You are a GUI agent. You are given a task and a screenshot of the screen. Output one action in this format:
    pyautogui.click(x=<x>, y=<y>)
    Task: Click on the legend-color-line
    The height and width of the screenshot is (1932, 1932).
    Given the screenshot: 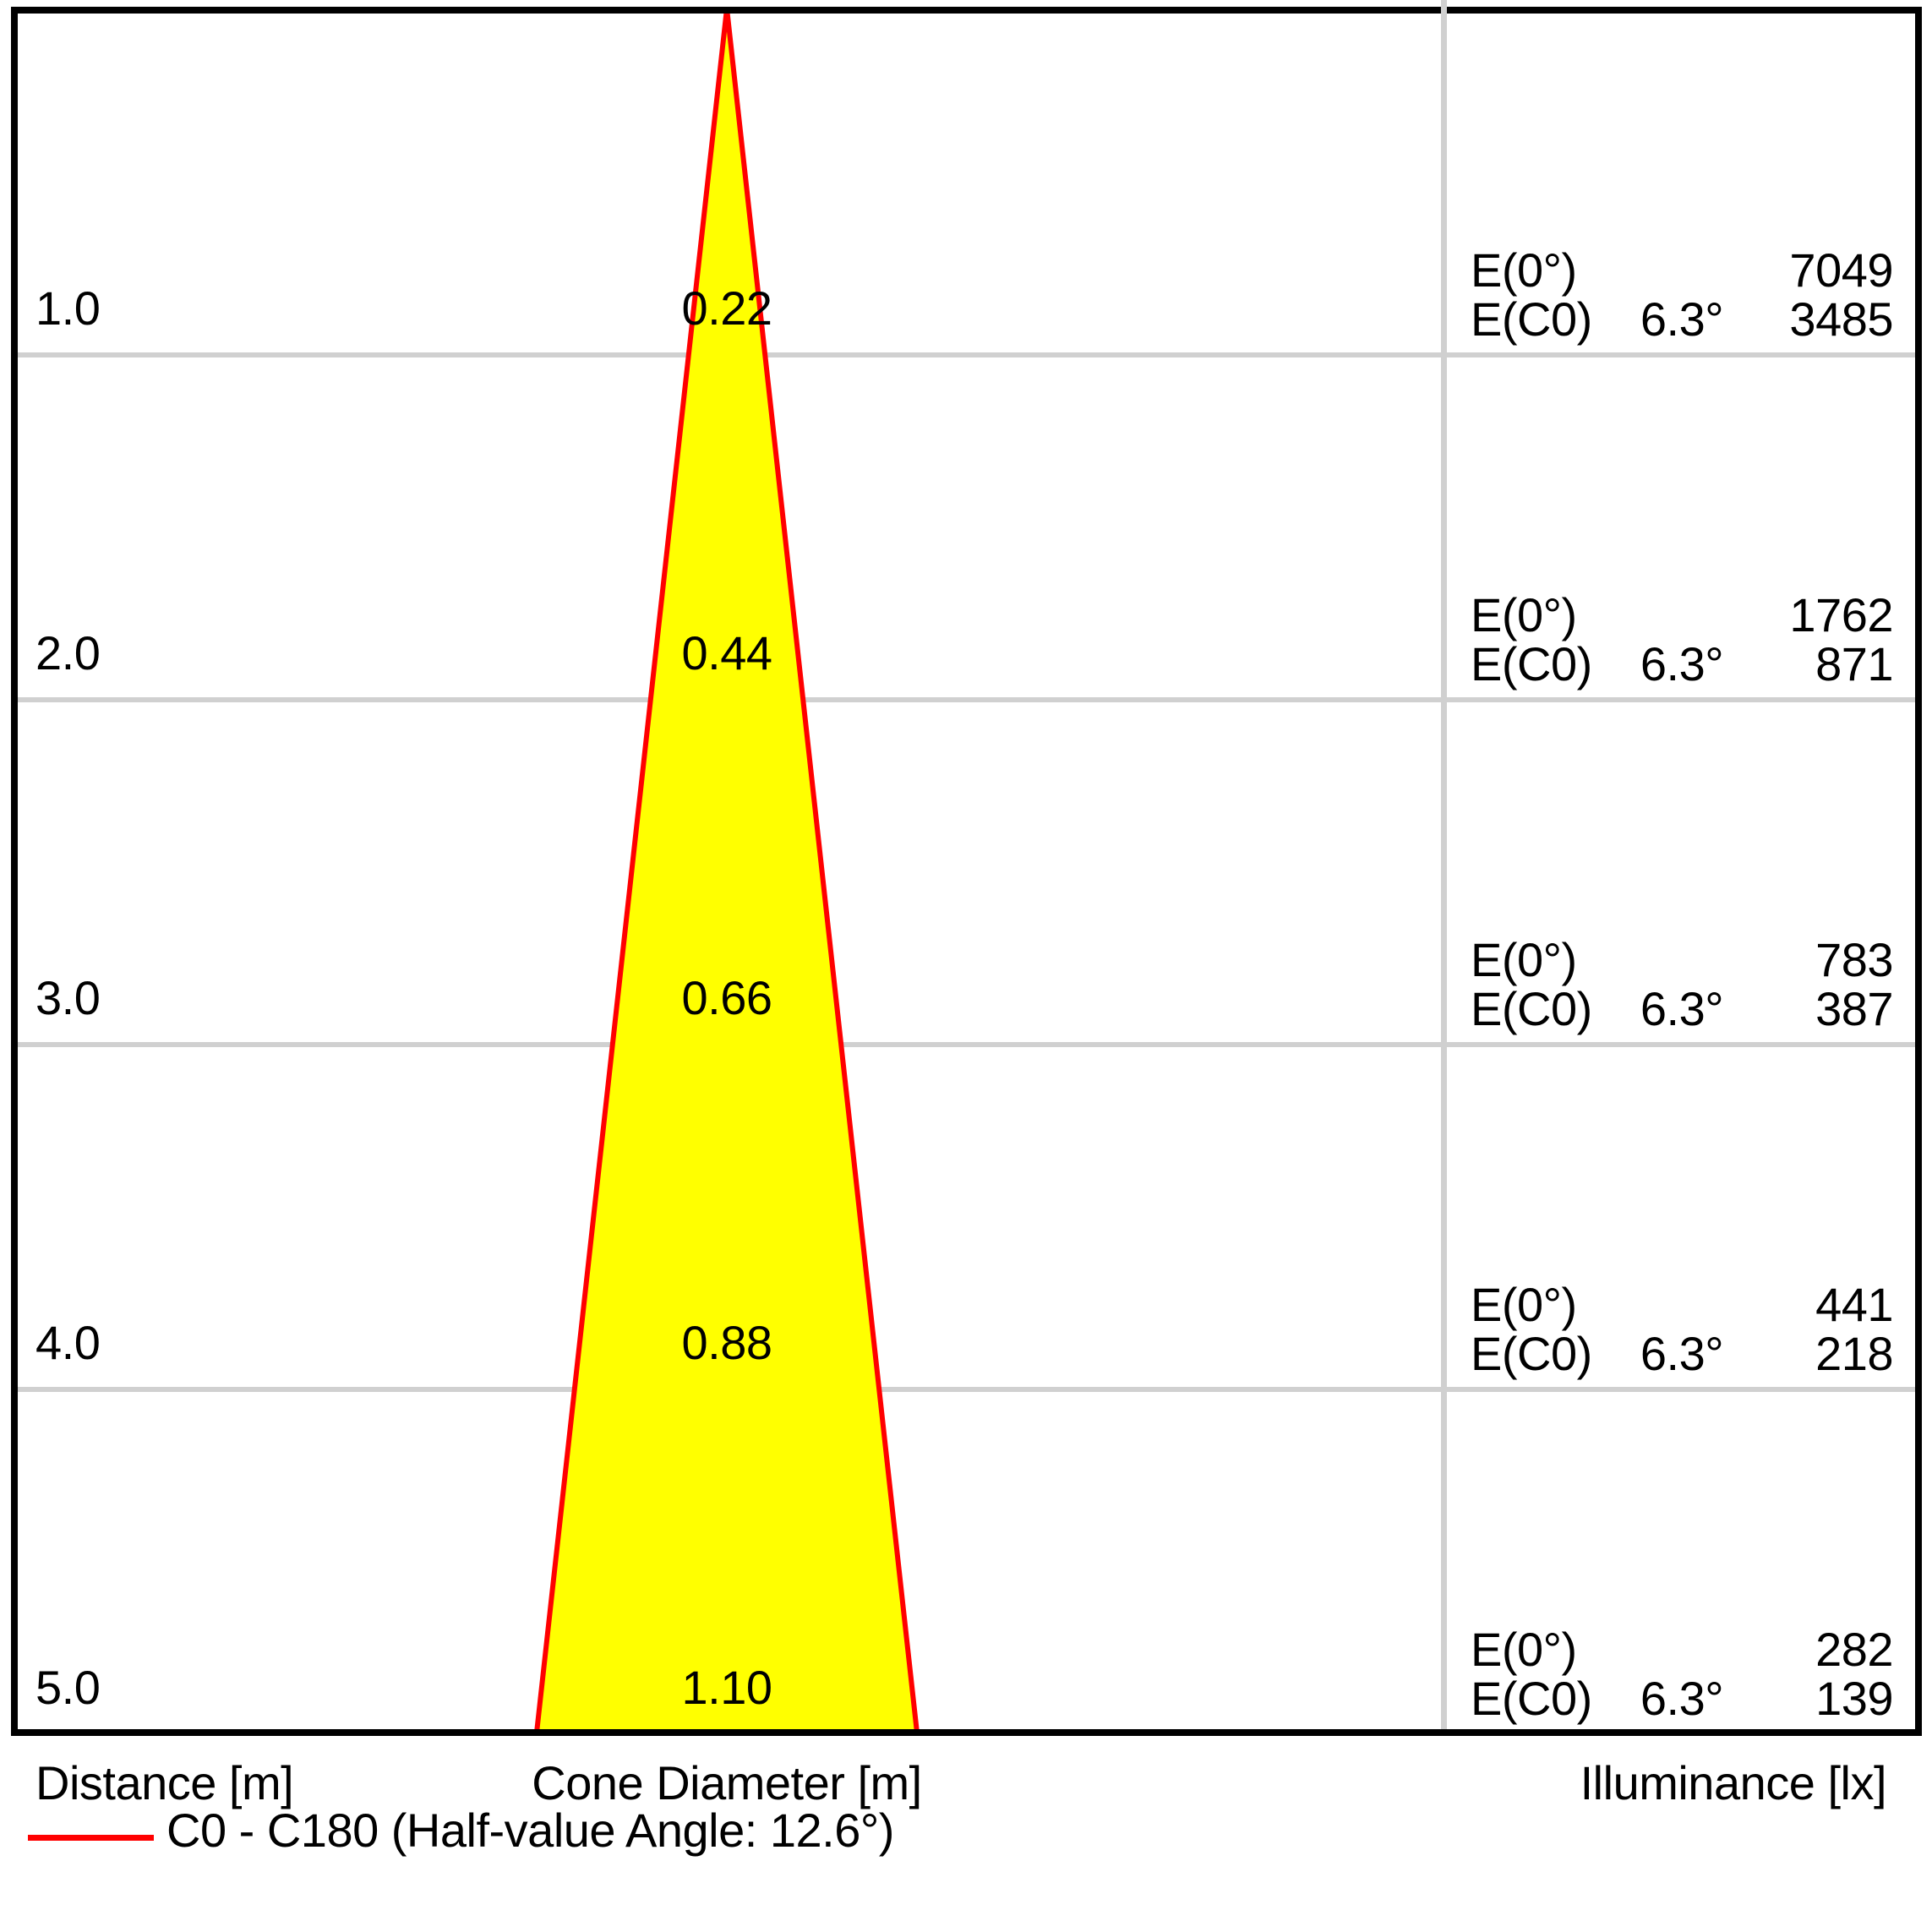 What is the action you would take?
    pyautogui.click(x=91, y=1838)
    